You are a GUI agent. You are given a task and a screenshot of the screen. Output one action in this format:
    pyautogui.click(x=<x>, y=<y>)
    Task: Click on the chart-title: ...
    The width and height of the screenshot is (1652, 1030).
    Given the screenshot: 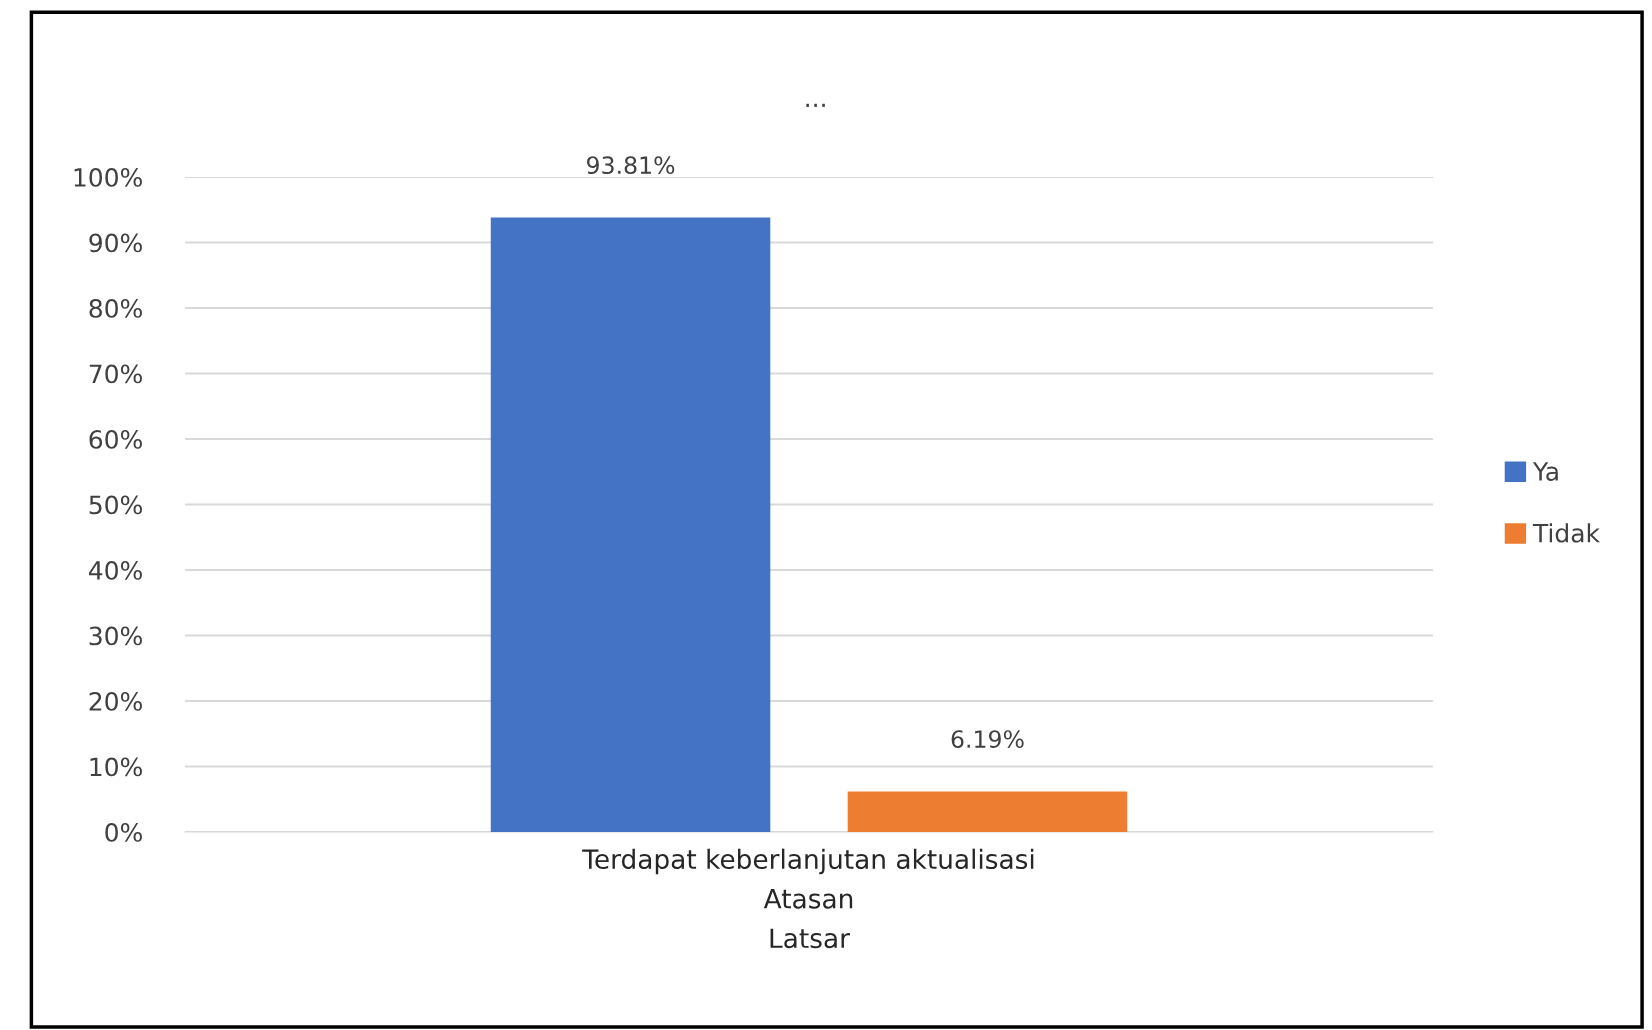 What is the action you would take?
    pyautogui.click(x=815, y=105)
    